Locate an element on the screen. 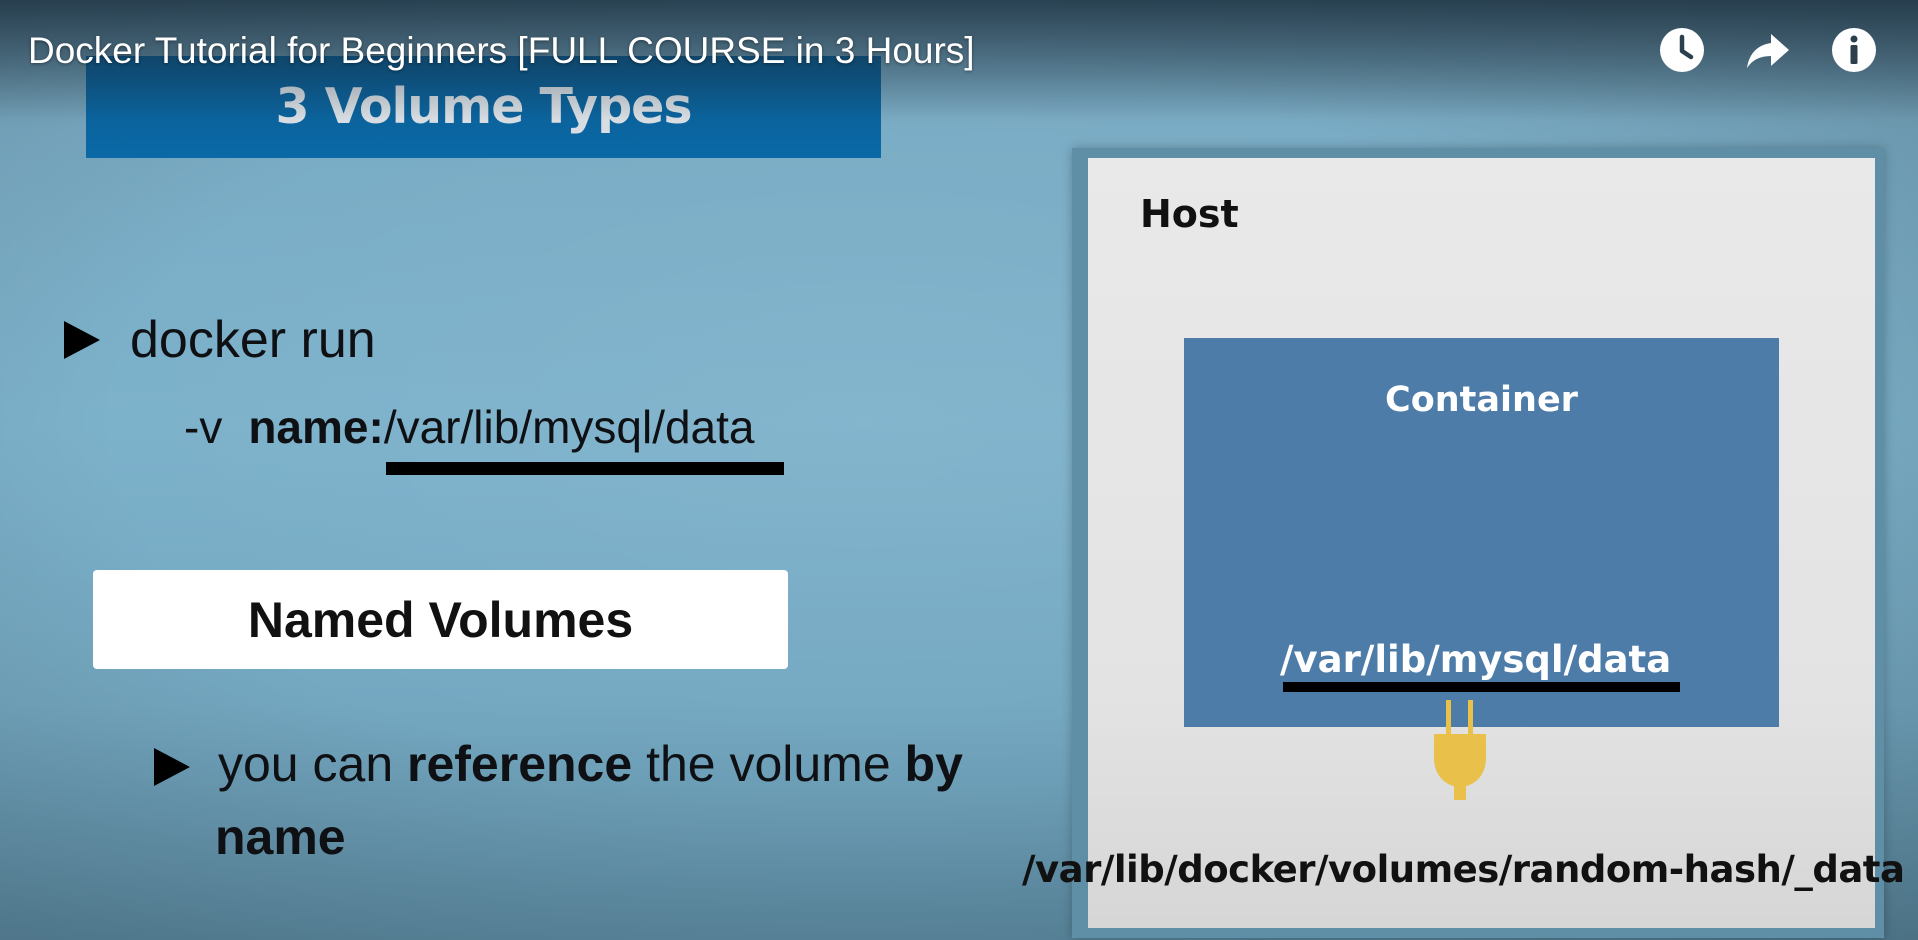 This screenshot has height=940, width=1918. player-top-controls is located at coordinates (1768, 50).